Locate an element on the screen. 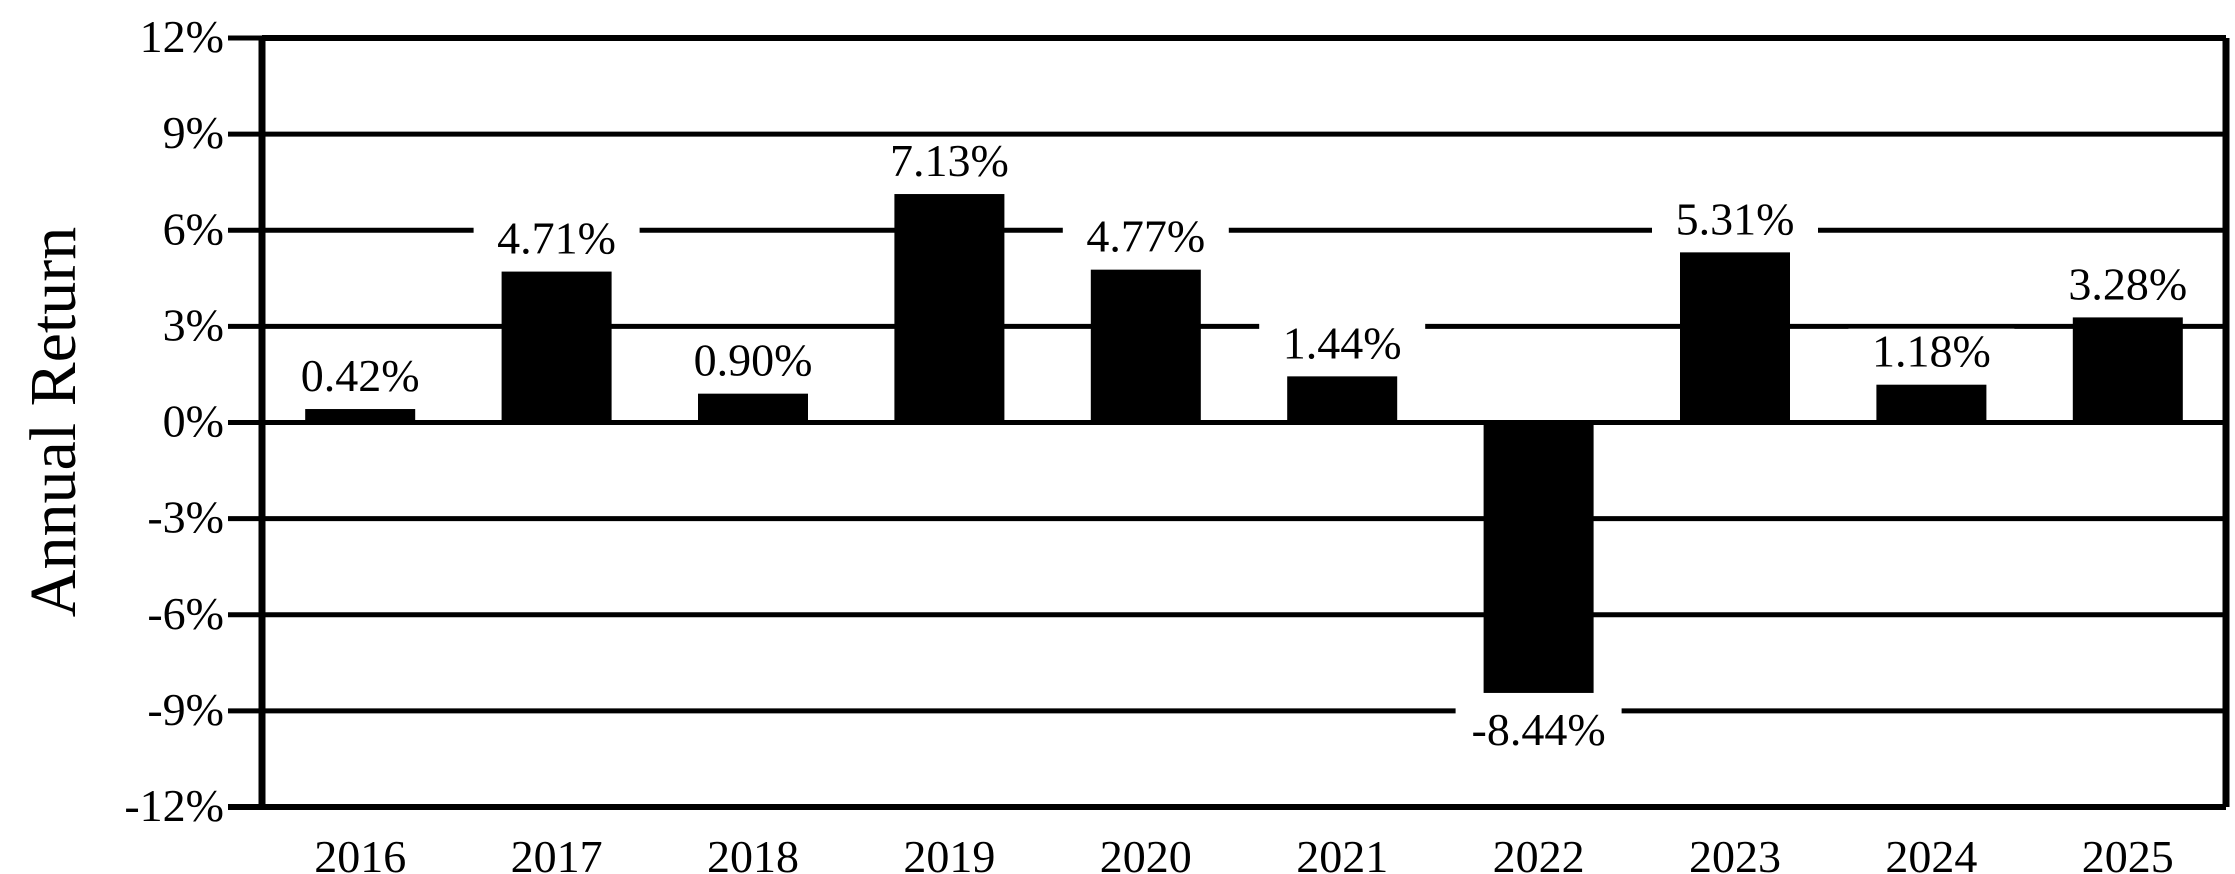  data-label: 5.31% is located at coordinates (1735, 218).